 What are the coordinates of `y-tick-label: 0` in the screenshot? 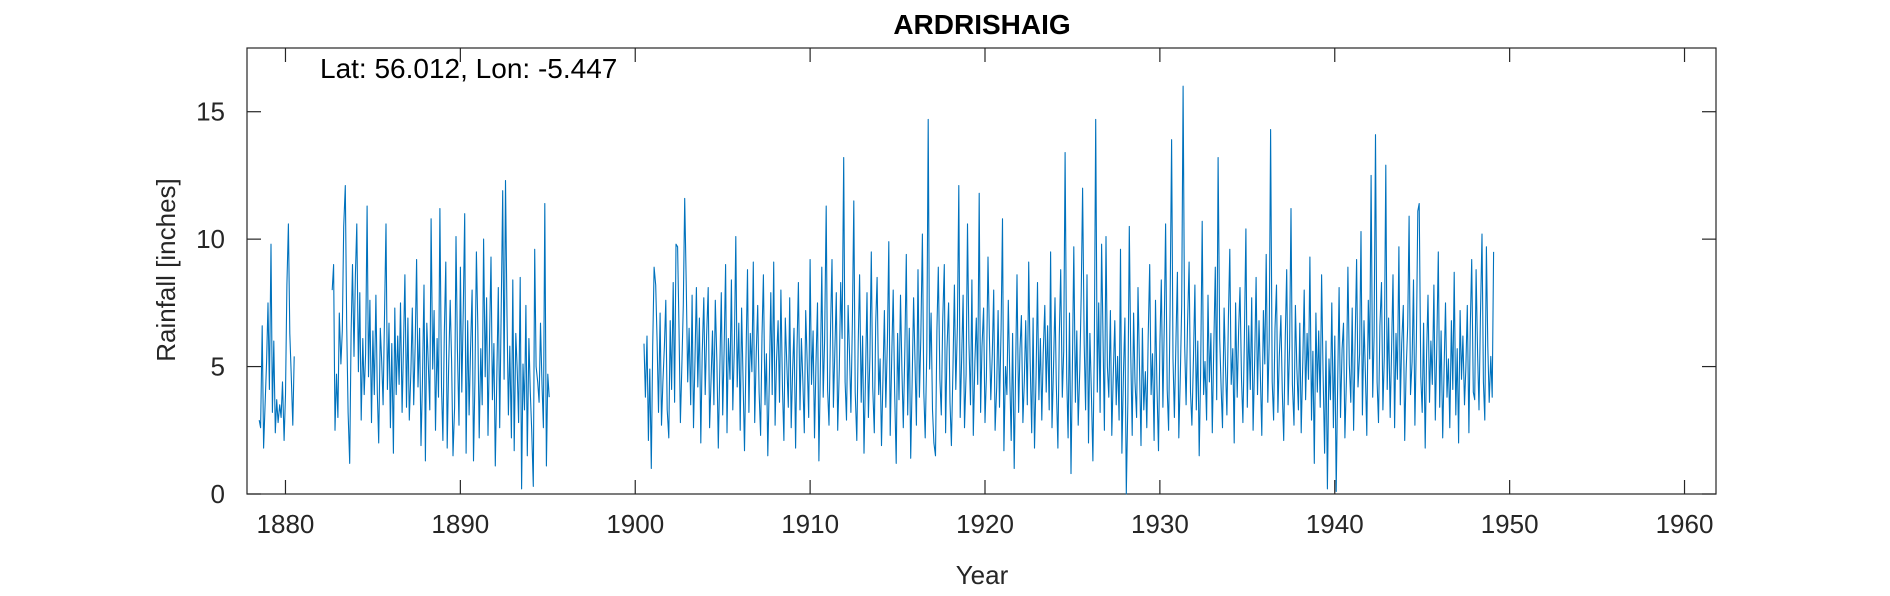 It's located at (218, 494).